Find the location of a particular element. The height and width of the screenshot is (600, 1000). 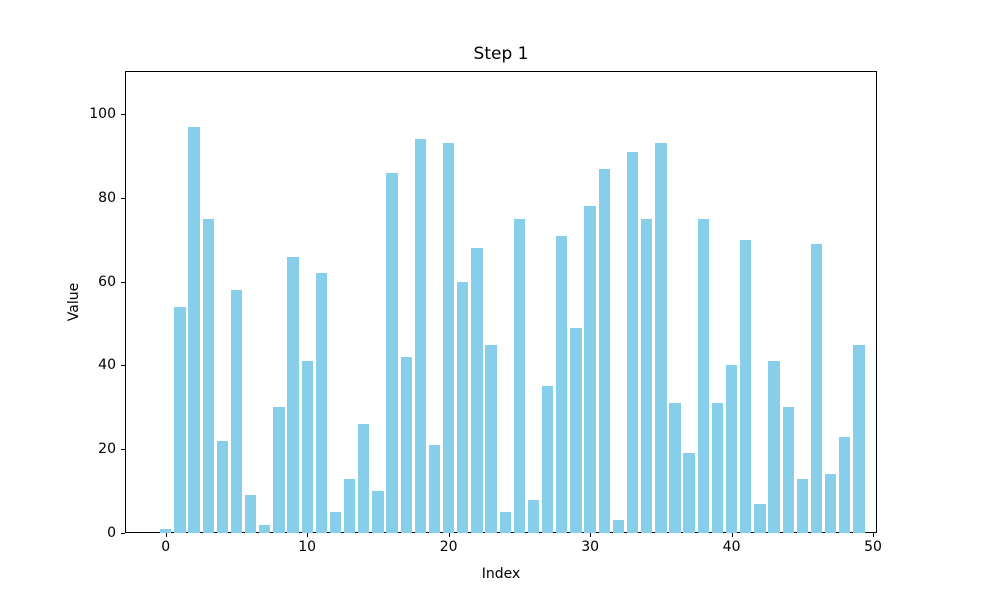

x-tick-label-20: 20 is located at coordinates (448, 547).